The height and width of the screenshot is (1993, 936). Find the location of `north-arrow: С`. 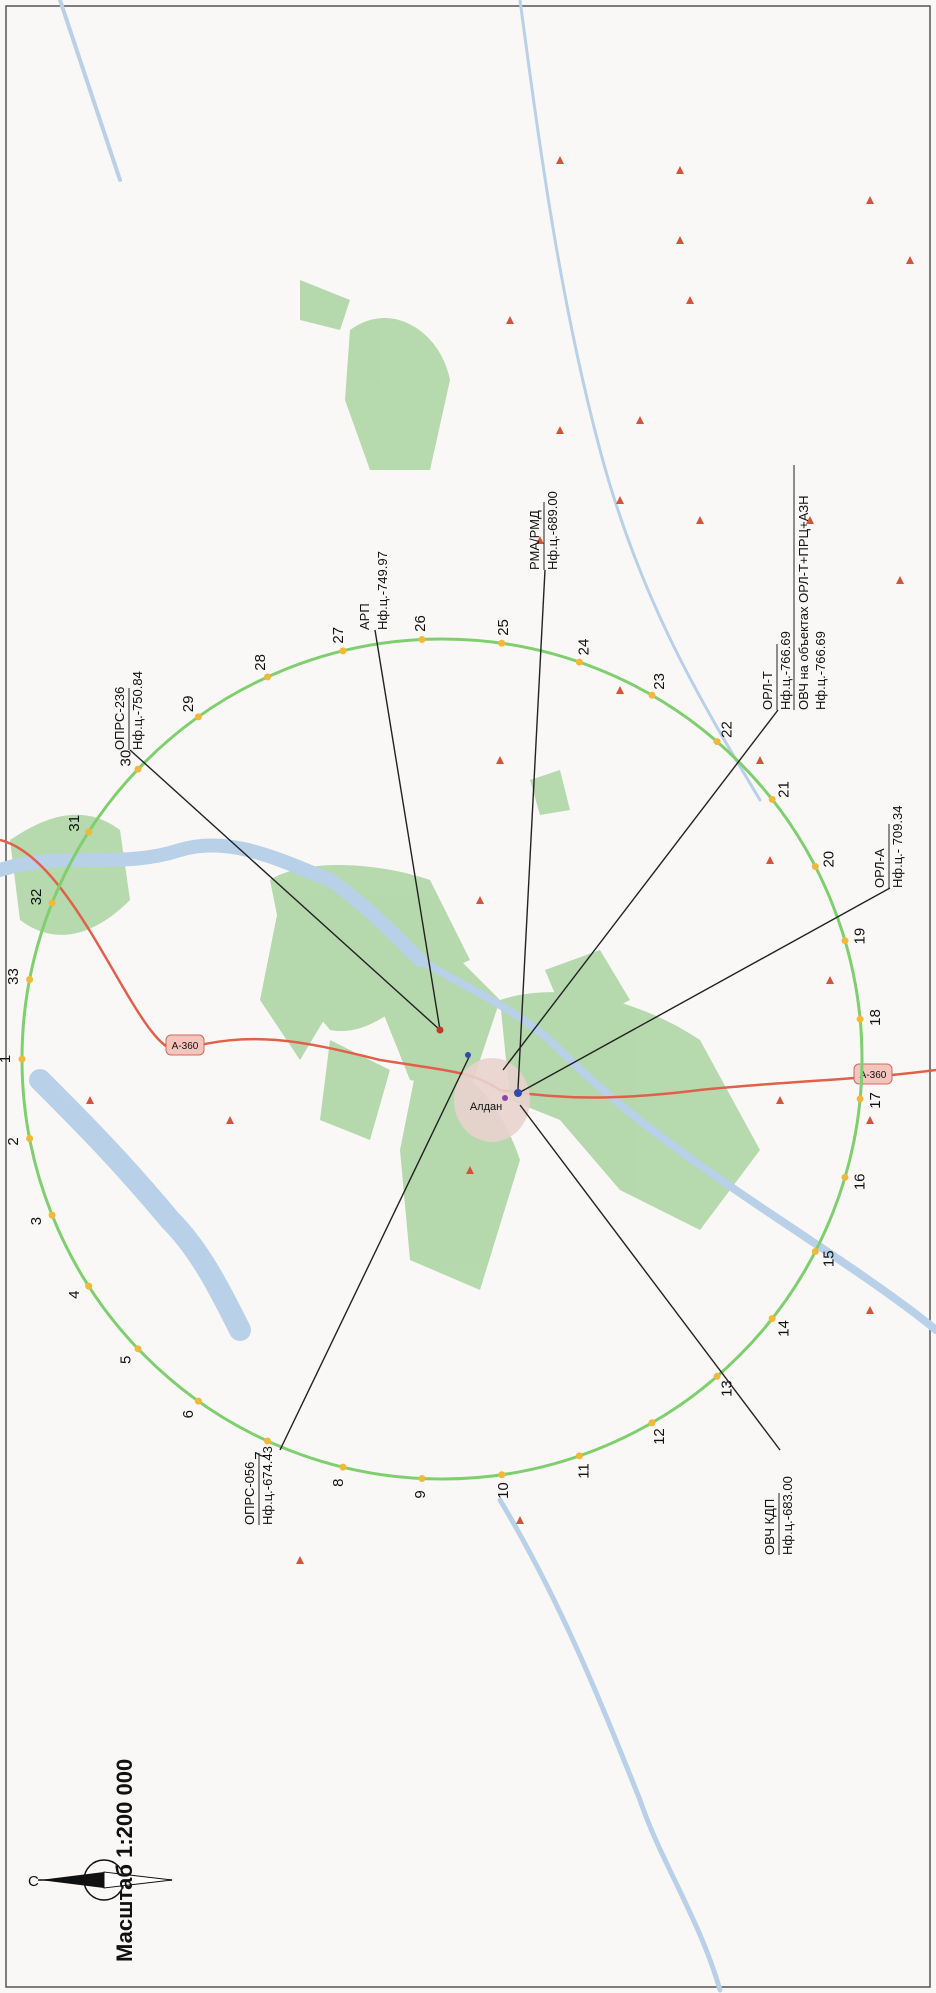

north-arrow: С is located at coordinates (100, 1880).